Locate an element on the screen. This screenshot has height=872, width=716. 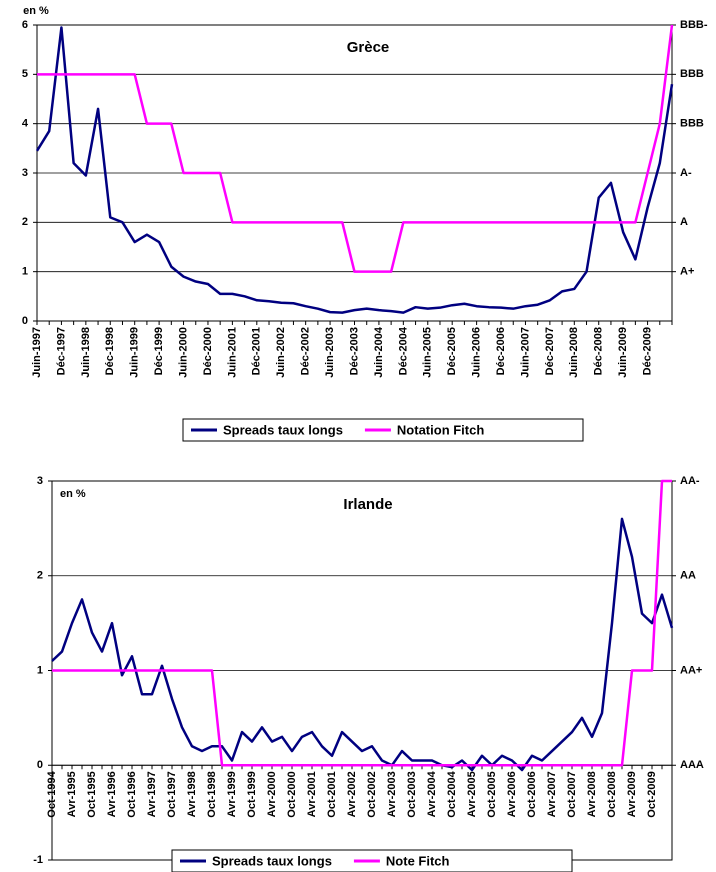
y2-tick-label: AAA is located at coordinates (692, 765).